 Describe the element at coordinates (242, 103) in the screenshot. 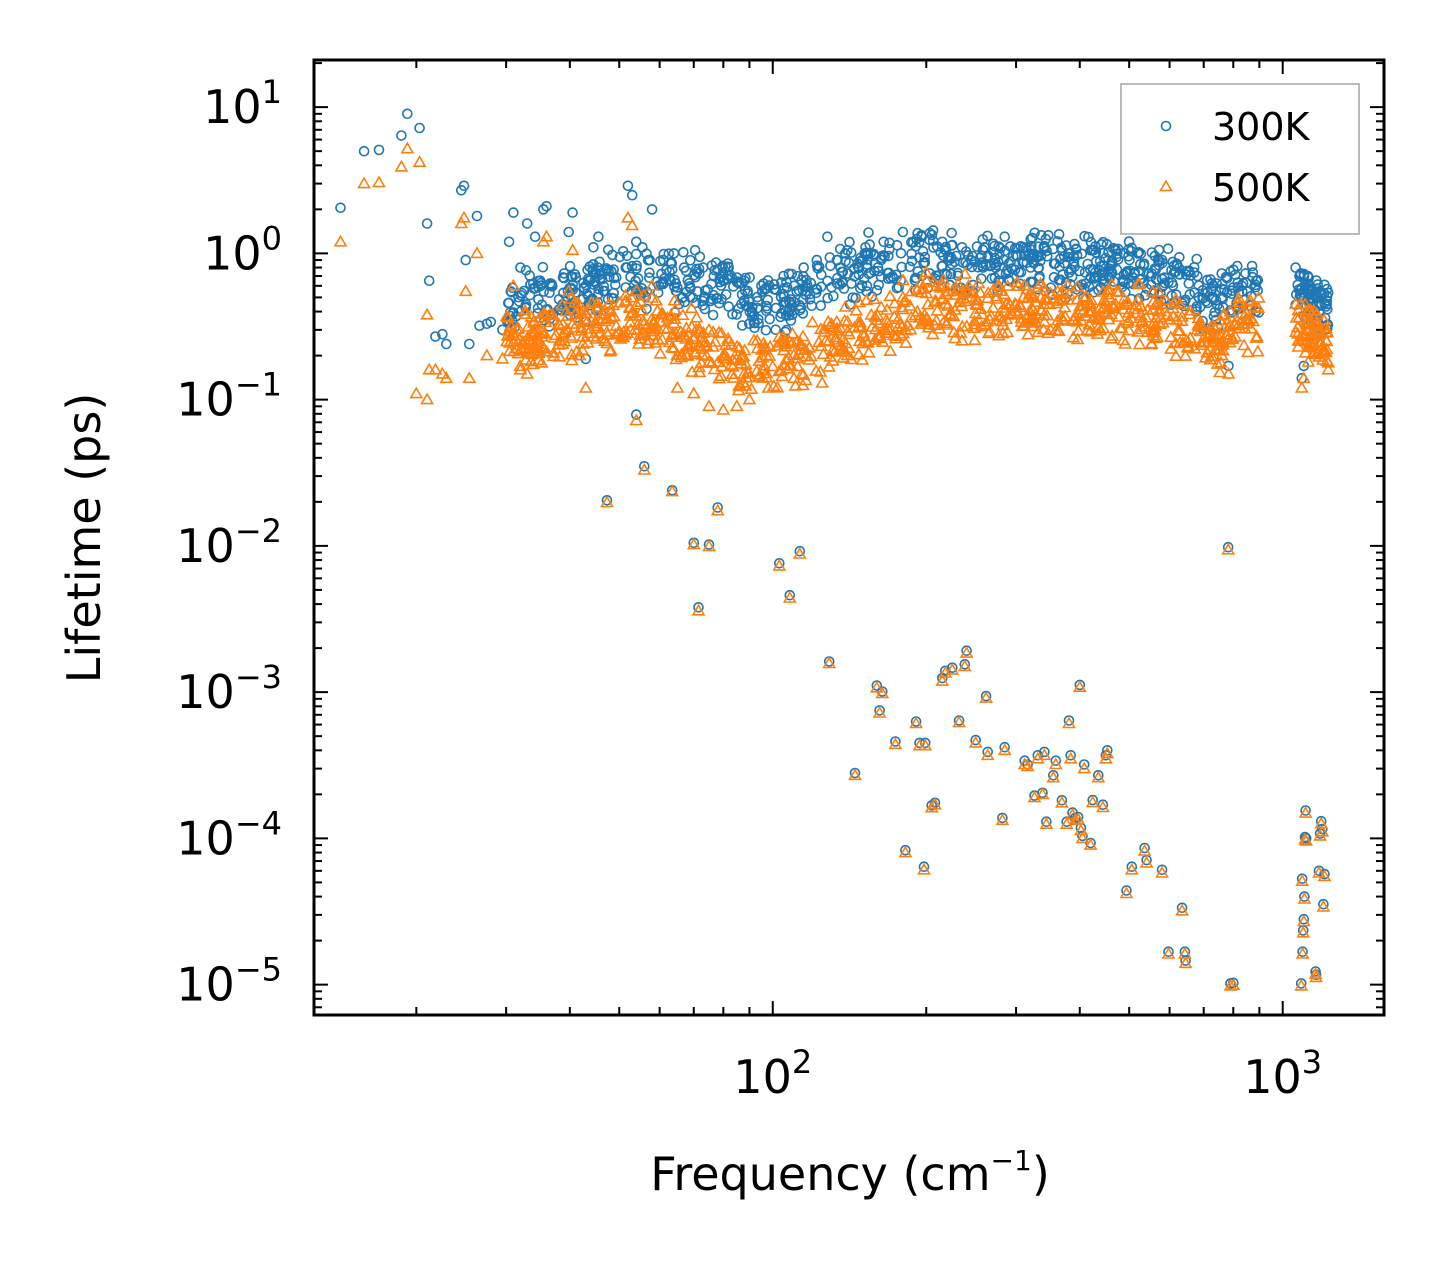

I see `y-tick-label: 10¹` at that location.